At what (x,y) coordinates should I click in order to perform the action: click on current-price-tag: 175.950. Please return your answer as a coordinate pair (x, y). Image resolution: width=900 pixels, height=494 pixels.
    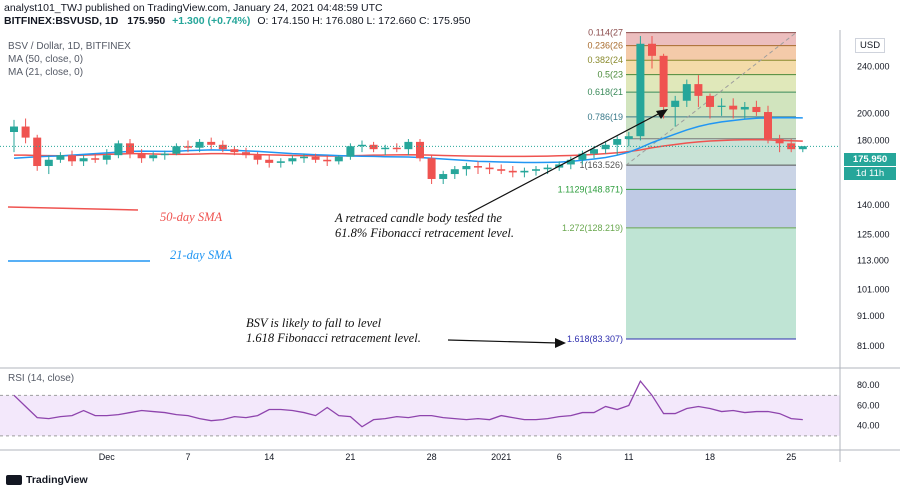
    Looking at the image, I should click on (870, 159).